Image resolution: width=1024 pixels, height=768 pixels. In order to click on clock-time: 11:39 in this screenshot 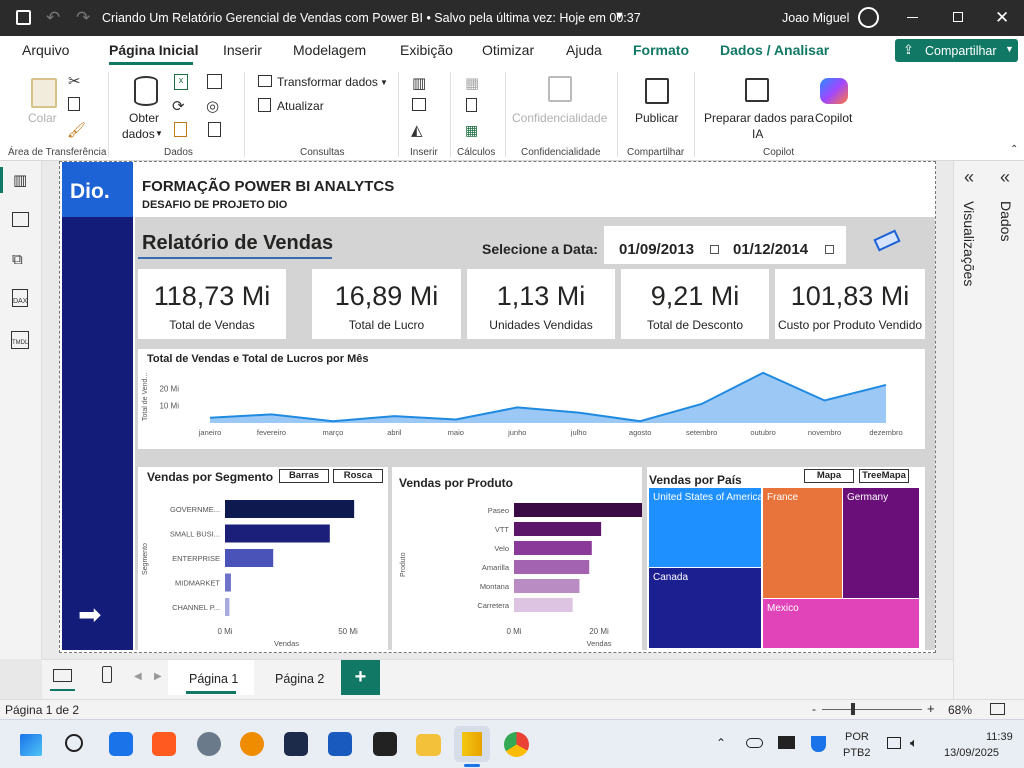, I will do `click(999, 737)`.